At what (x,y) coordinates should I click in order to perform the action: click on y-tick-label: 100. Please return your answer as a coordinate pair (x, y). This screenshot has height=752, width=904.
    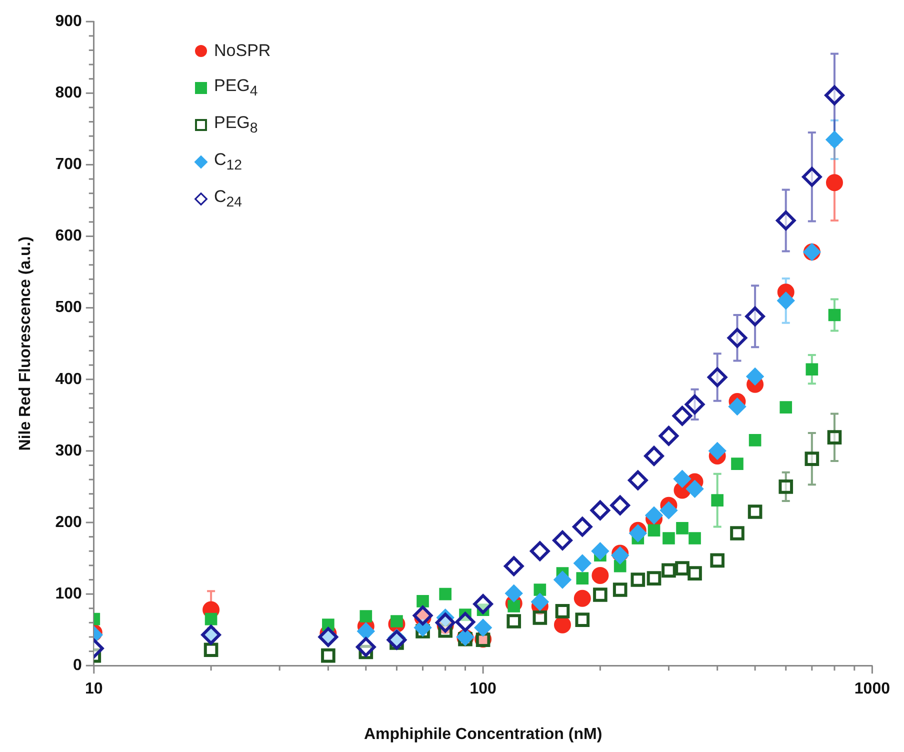
    Looking at the image, I should click on (68, 593).